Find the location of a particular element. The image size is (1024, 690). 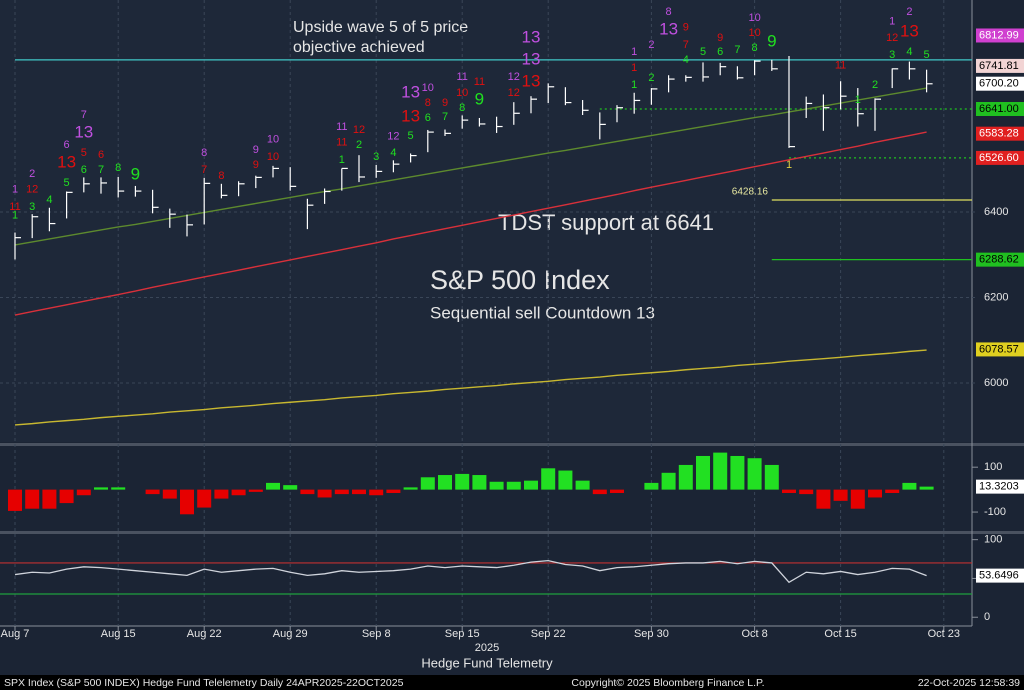

value-box-label: 53.6496 is located at coordinates (999, 576).